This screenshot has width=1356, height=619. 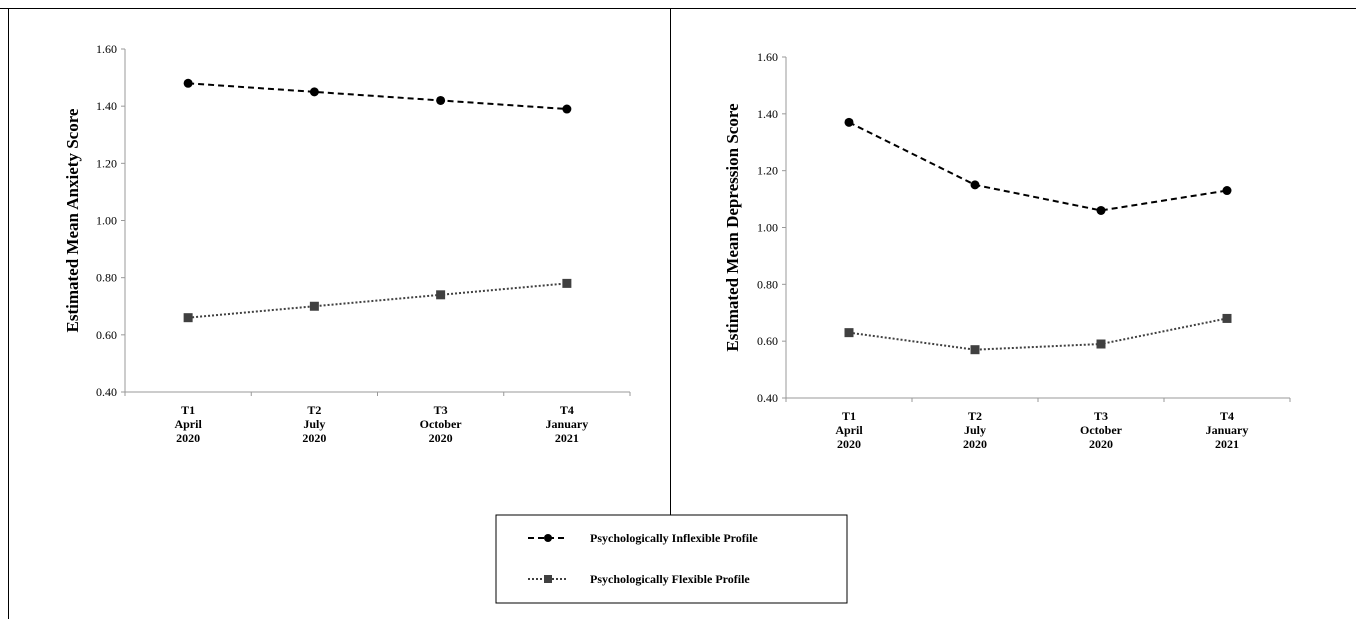 What do you see at coordinates (732, 227) in the screenshot?
I see `y-axis-label: Estimated Mean Depression Score` at bounding box center [732, 227].